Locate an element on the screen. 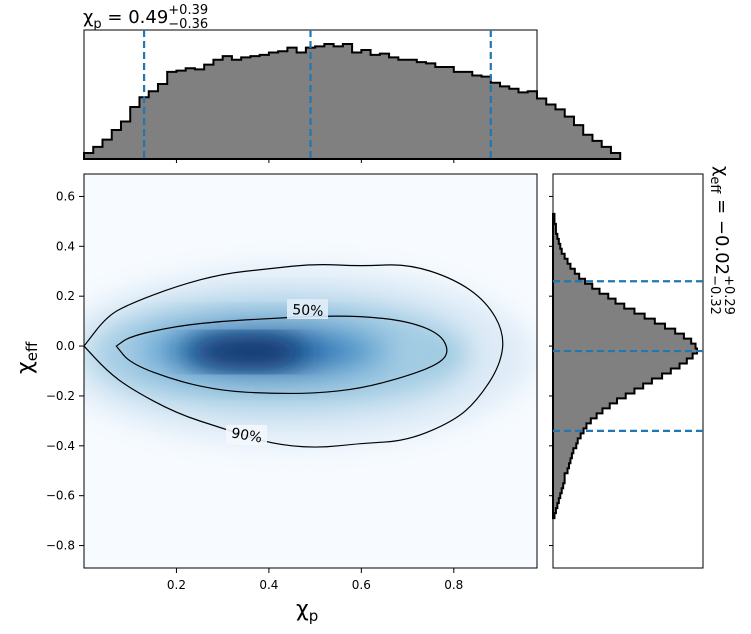 The width and height of the screenshot is (751, 634). x-tick-label: 0.6 is located at coordinates (361, 585).